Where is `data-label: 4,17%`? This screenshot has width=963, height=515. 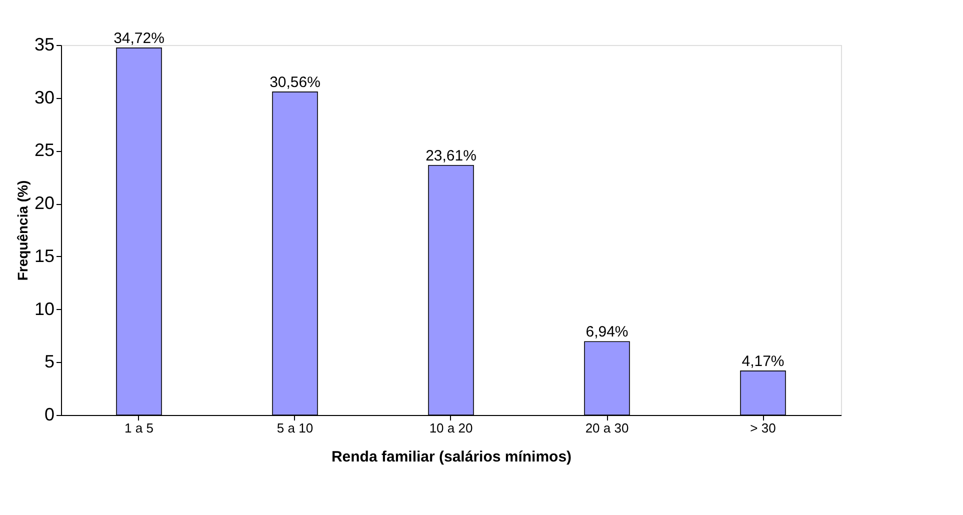
data-label: 4,17% is located at coordinates (763, 361).